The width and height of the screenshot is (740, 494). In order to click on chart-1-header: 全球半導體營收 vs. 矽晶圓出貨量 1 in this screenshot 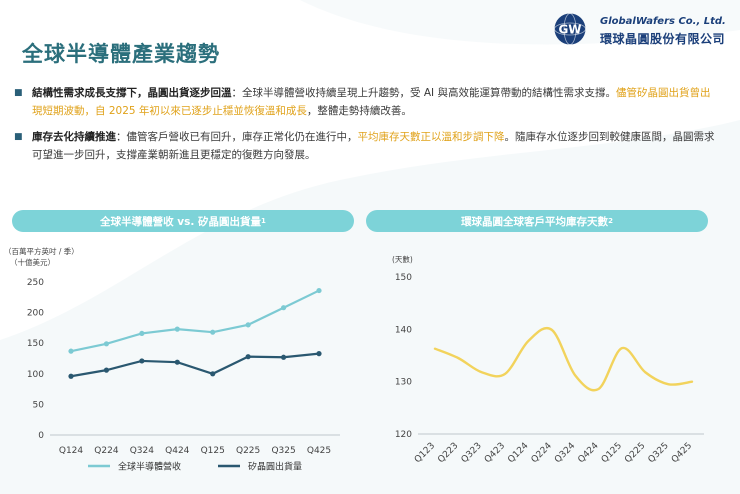, I will do `click(183, 221)`.